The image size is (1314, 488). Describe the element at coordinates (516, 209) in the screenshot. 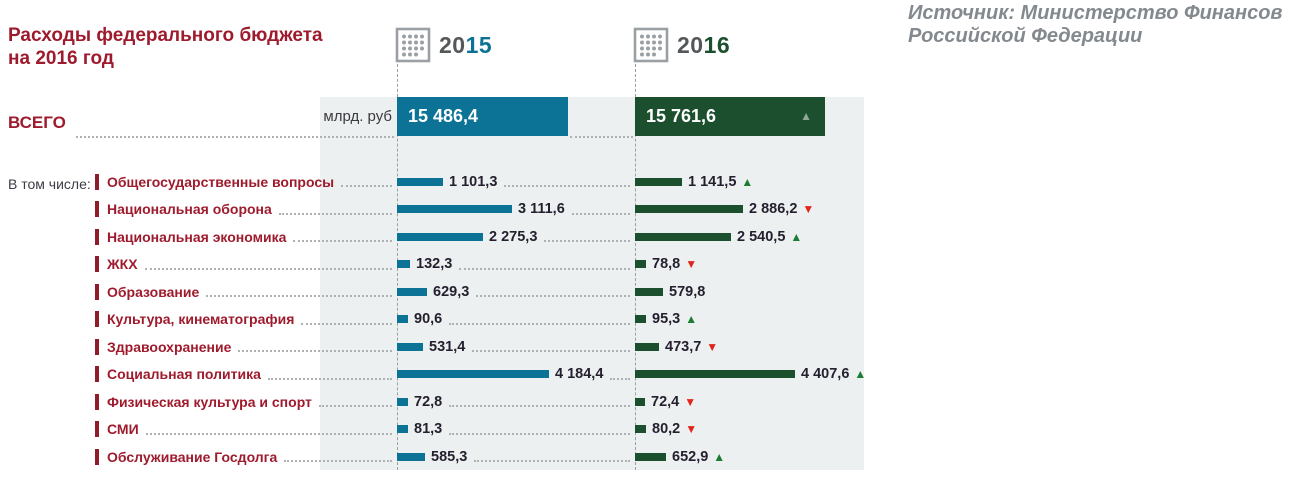

I see `row-2015-zone: 3 111,6` at that location.